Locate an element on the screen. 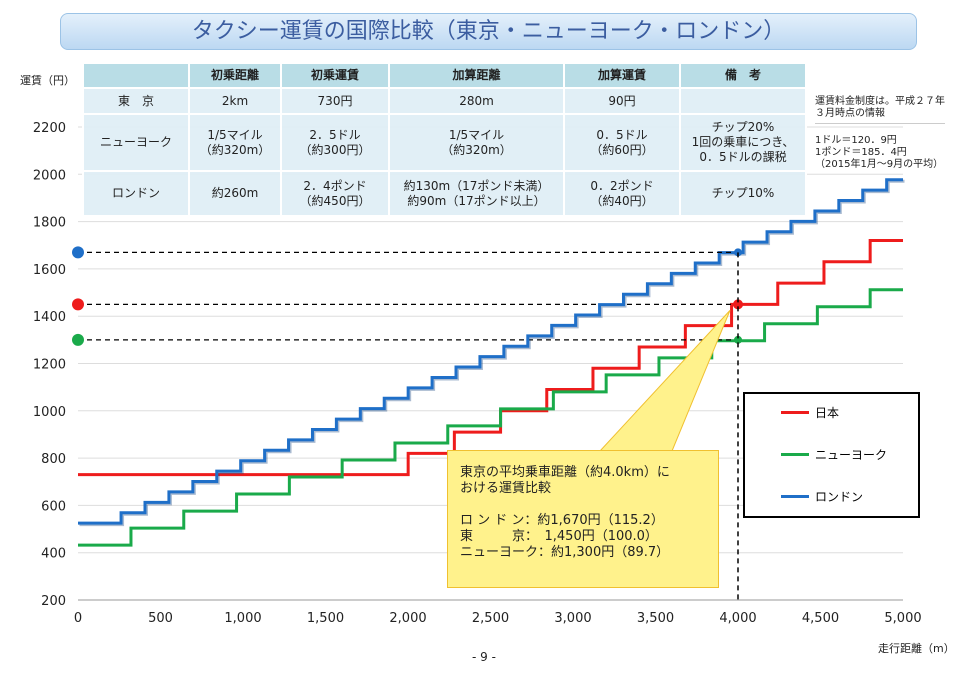  y-tick-label: 1000 is located at coordinates (49, 412).